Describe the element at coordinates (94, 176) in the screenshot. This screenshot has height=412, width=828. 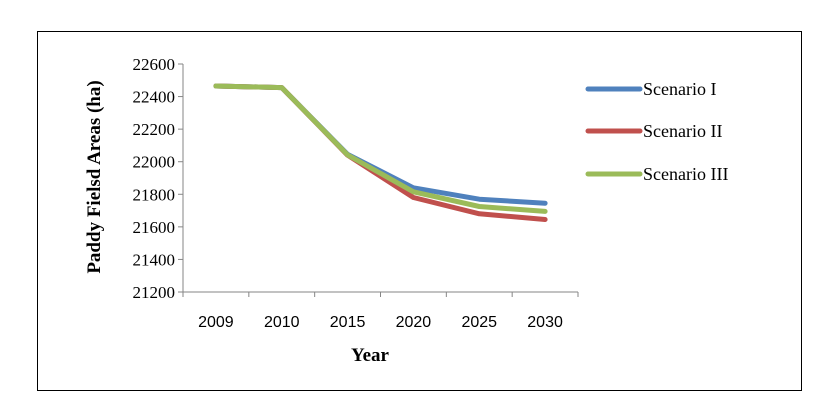
I see `y-axis-title: Paddy Fielsd Areas (ha)` at that location.